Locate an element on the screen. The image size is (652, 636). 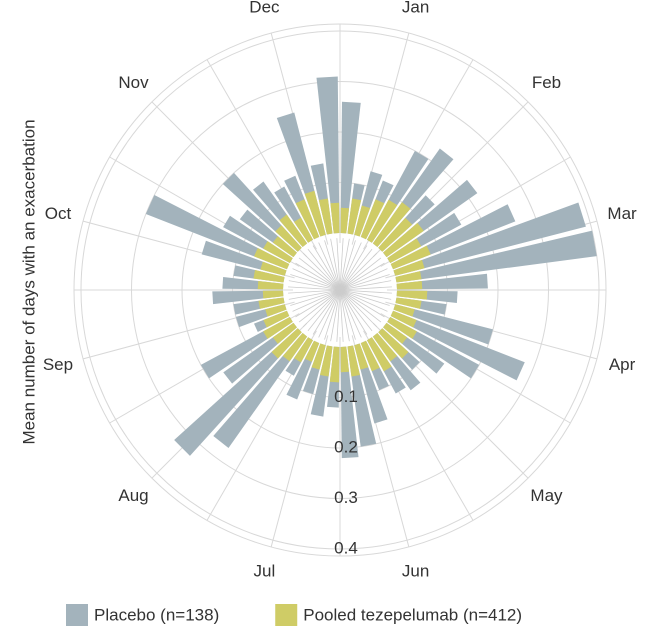
month-label: Oct is located at coordinates (58, 213).